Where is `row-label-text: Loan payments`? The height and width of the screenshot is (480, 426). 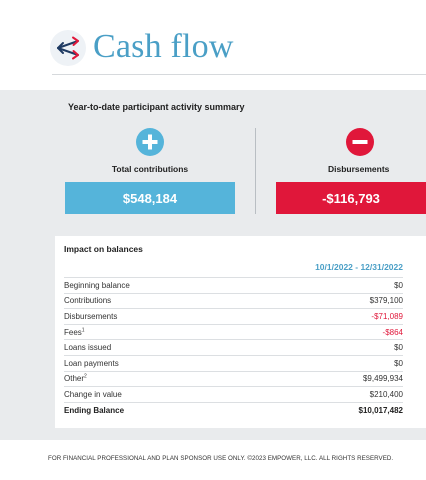
row-label-text: Loan payments is located at coordinates (91, 363).